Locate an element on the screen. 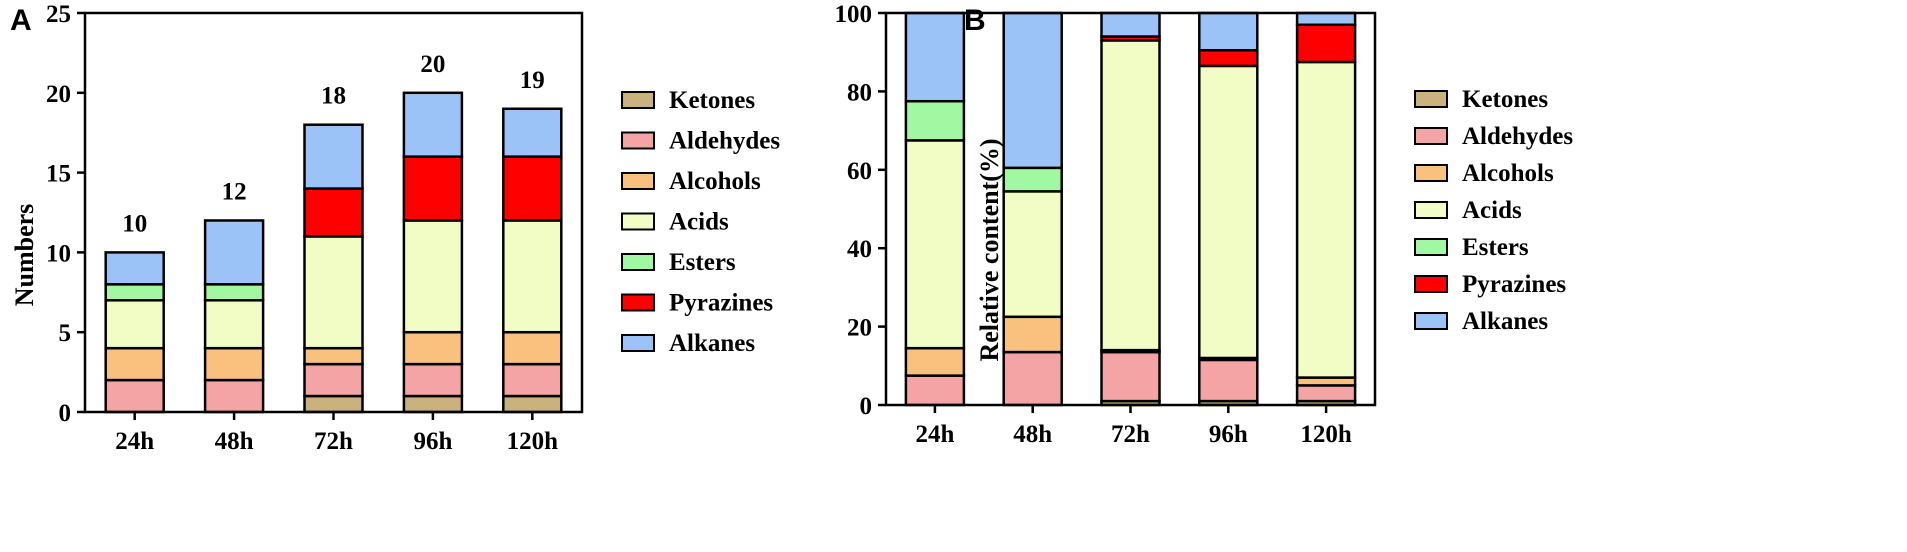 Image resolution: width=1907 pixels, height=552 pixels. y-tick-label: 80 is located at coordinates (859, 92).